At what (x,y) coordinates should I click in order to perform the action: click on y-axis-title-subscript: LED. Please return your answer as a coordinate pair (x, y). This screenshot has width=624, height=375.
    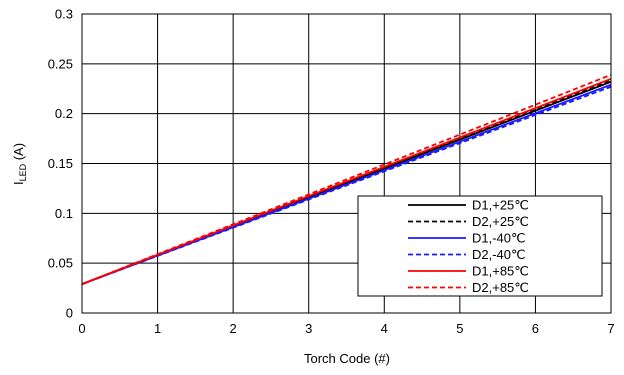
    Looking at the image, I should click on (23, 172).